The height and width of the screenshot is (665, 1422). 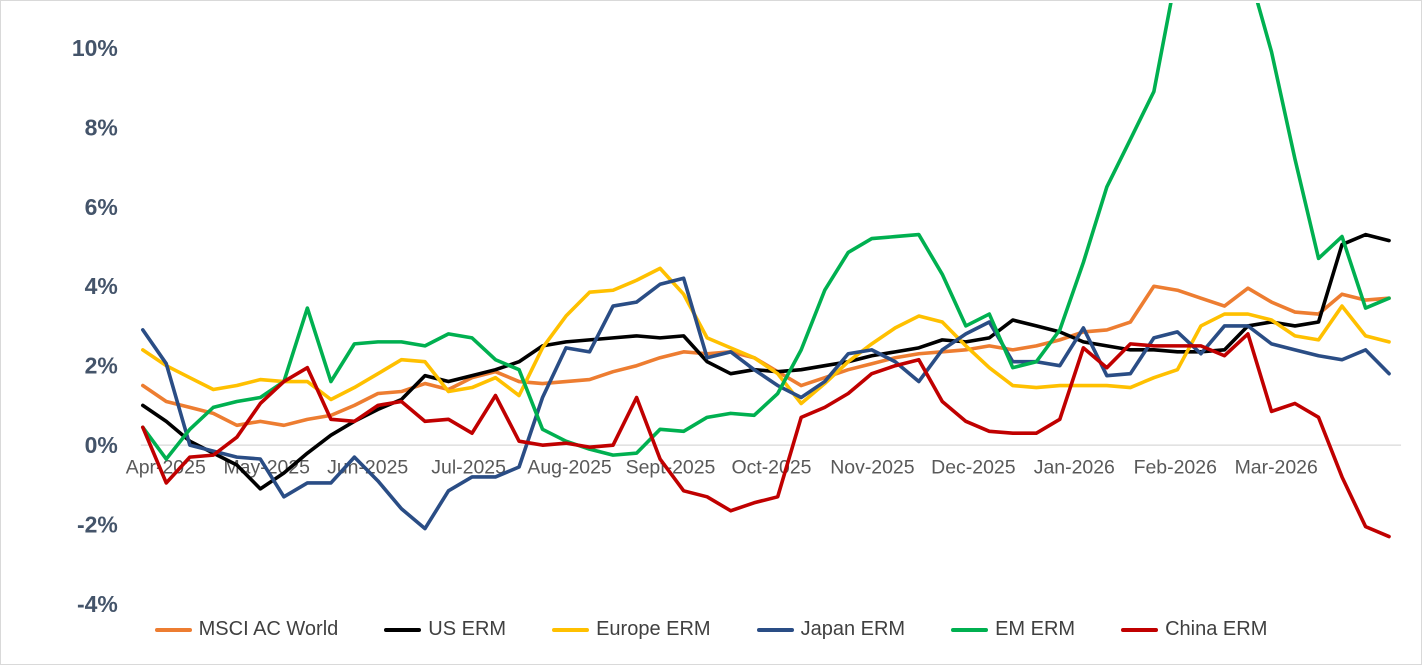 What do you see at coordinates (653, 629) in the screenshot?
I see `legend-label: Europe ERM` at bounding box center [653, 629].